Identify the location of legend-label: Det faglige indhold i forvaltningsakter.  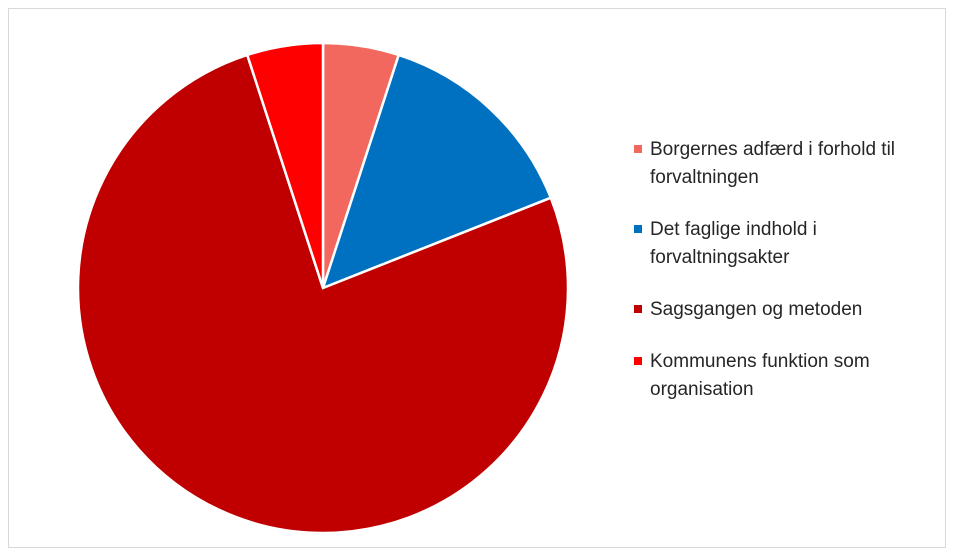
(733, 243).